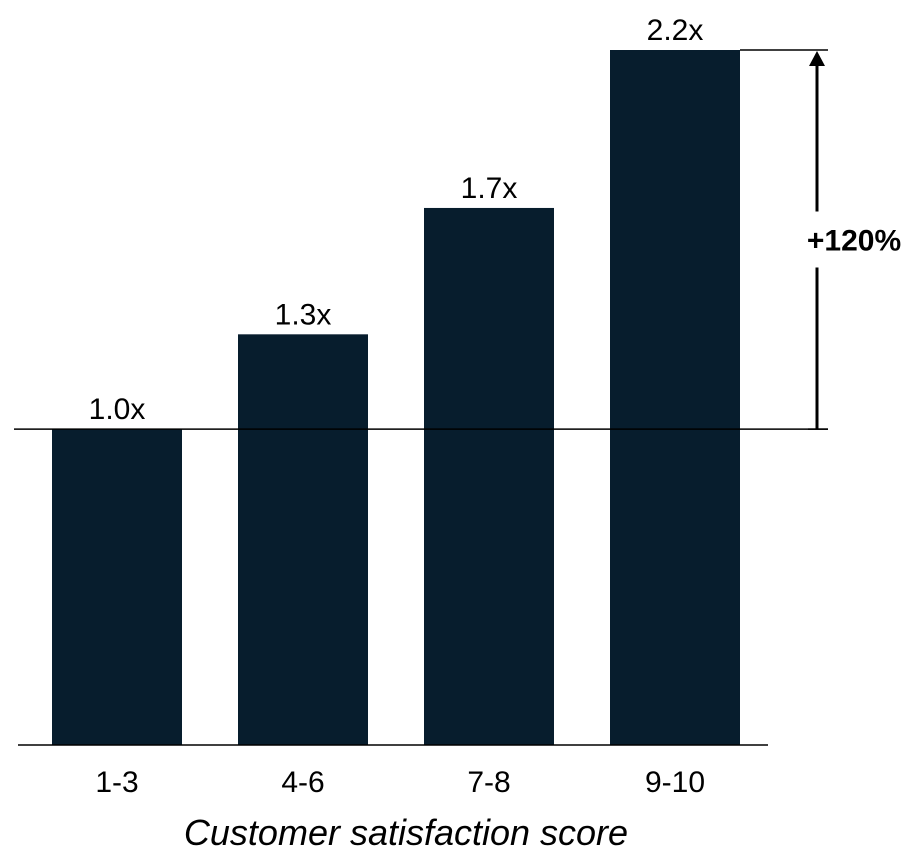  I want to click on x-tick-label-7-8: 7-8, so click(488, 782).